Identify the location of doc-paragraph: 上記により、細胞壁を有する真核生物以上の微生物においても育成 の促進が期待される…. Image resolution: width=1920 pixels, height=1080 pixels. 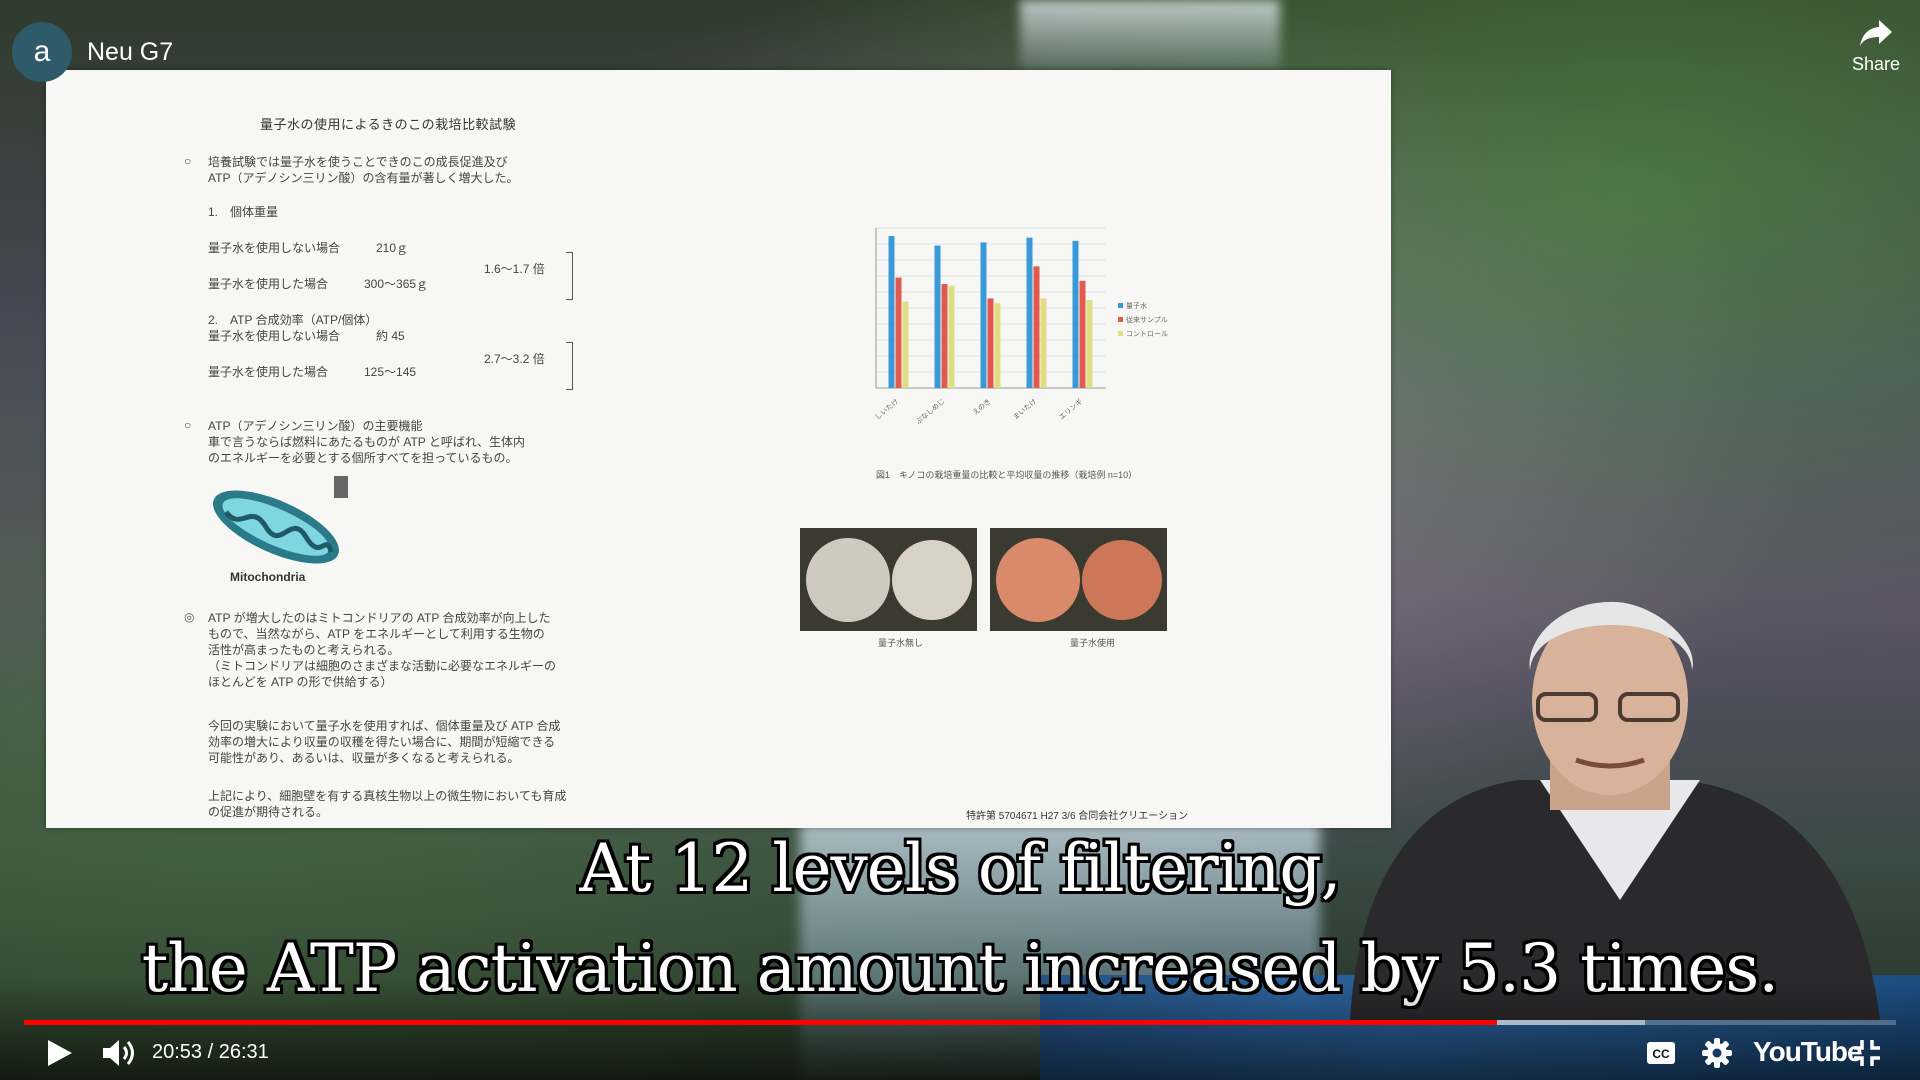
(387, 804).